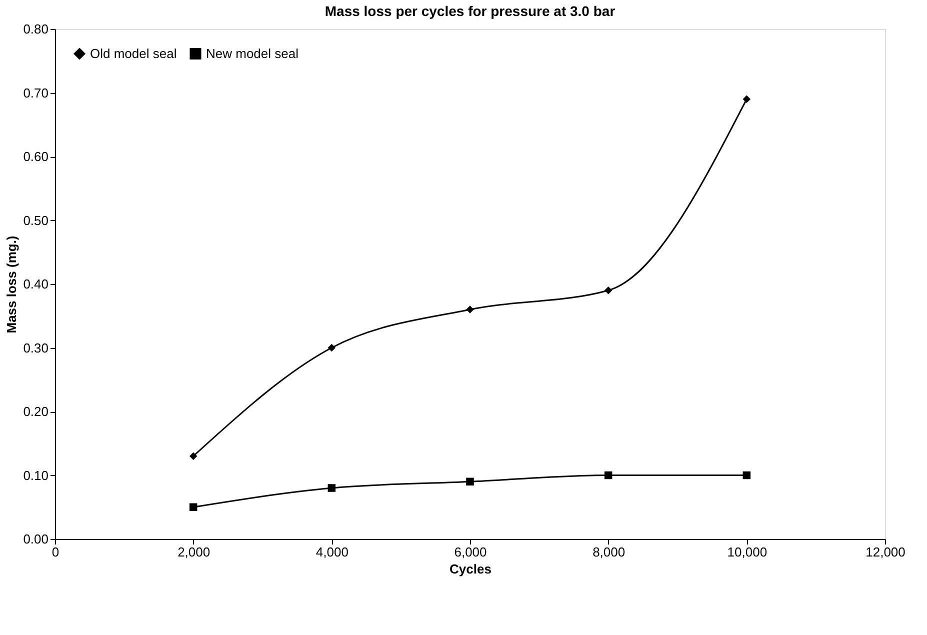 The image size is (927, 635). Describe the element at coordinates (35, 92) in the screenshot. I see `y-tick-label: 0.70` at that location.